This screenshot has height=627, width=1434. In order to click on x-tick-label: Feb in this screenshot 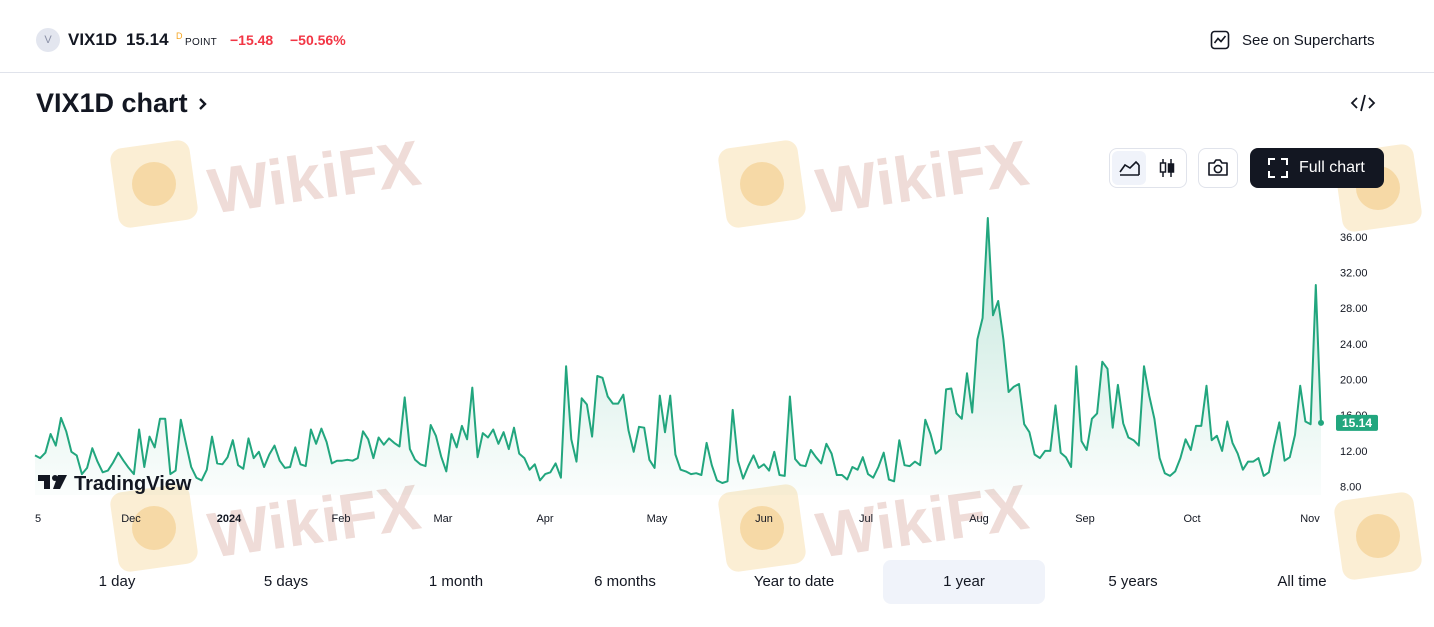, I will do `click(341, 519)`.